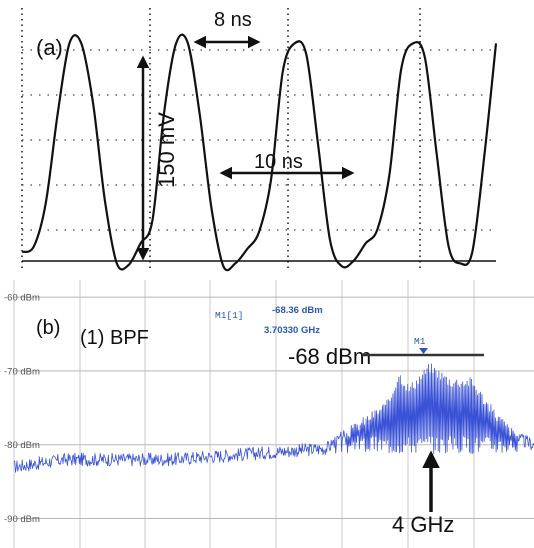 The image size is (534, 548). Describe the element at coordinates (22, 519) in the screenshot. I see `b-ytick-label: -90 dBm` at that location.